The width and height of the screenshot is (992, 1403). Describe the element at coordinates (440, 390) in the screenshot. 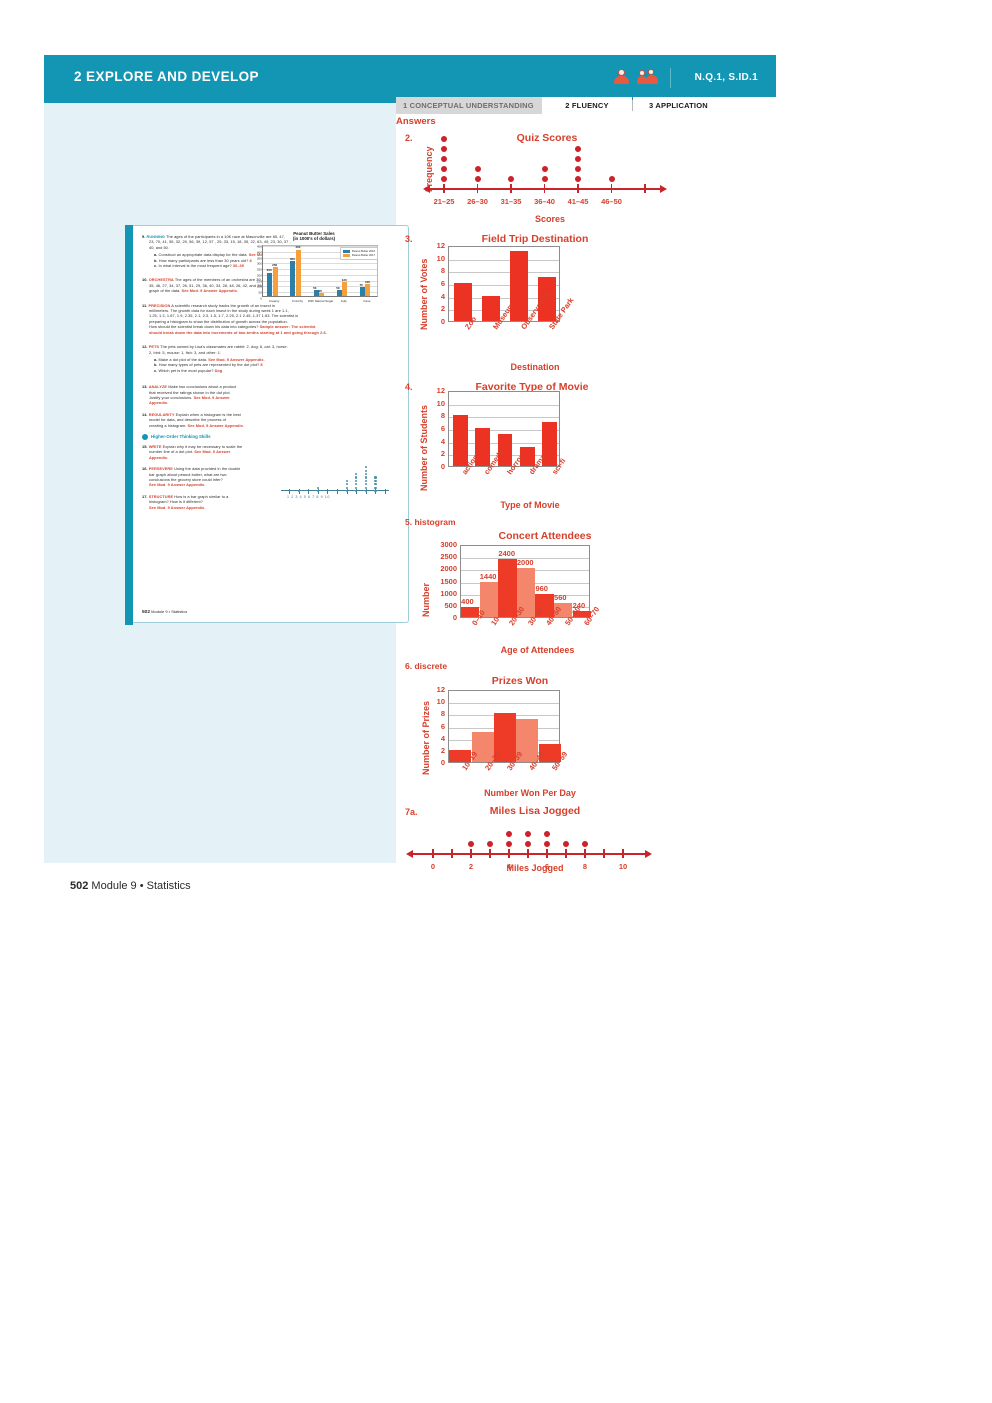

I see `movie-y-tick-label: 12` at that location.